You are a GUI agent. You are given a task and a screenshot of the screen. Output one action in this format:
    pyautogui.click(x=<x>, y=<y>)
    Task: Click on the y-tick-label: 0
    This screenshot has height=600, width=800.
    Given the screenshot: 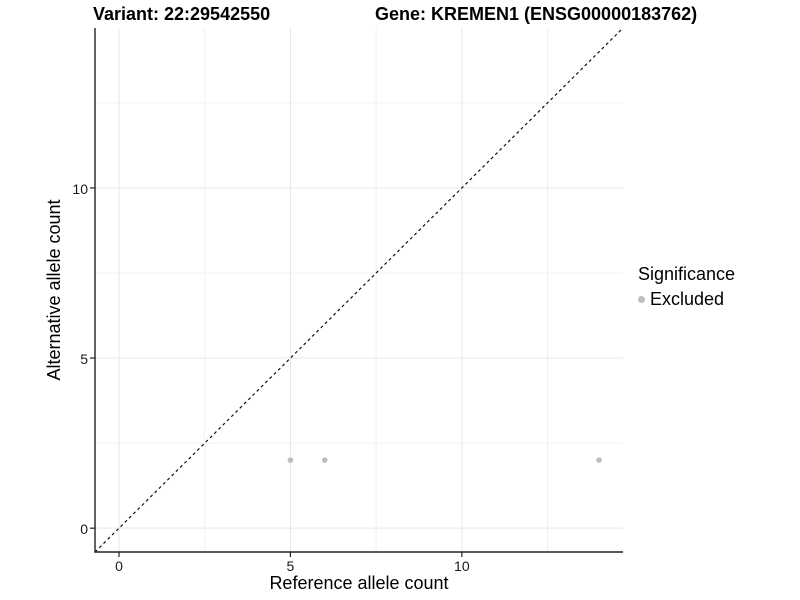 What is the action you would take?
    pyautogui.click(x=84, y=529)
    